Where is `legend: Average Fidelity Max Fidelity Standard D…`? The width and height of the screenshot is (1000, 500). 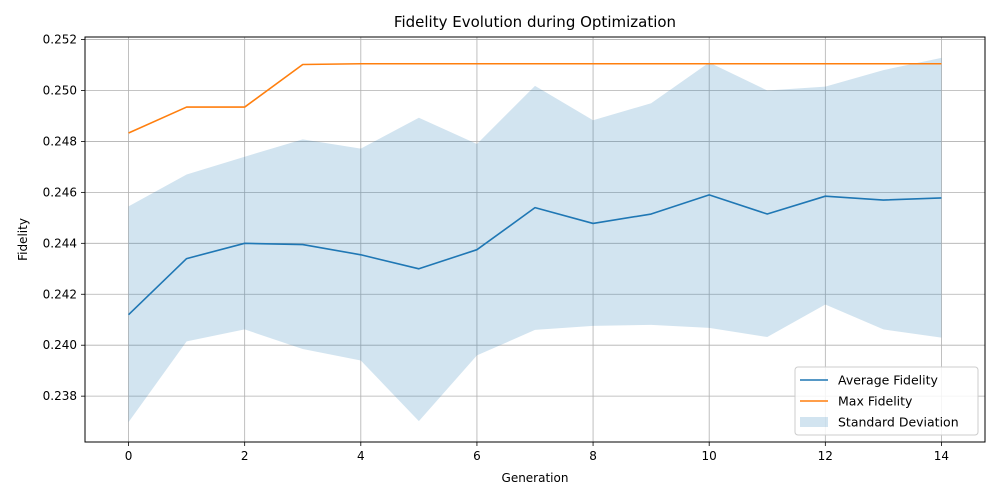
legend: Average Fidelity Max Fidelity Standard D… is located at coordinates (886, 401).